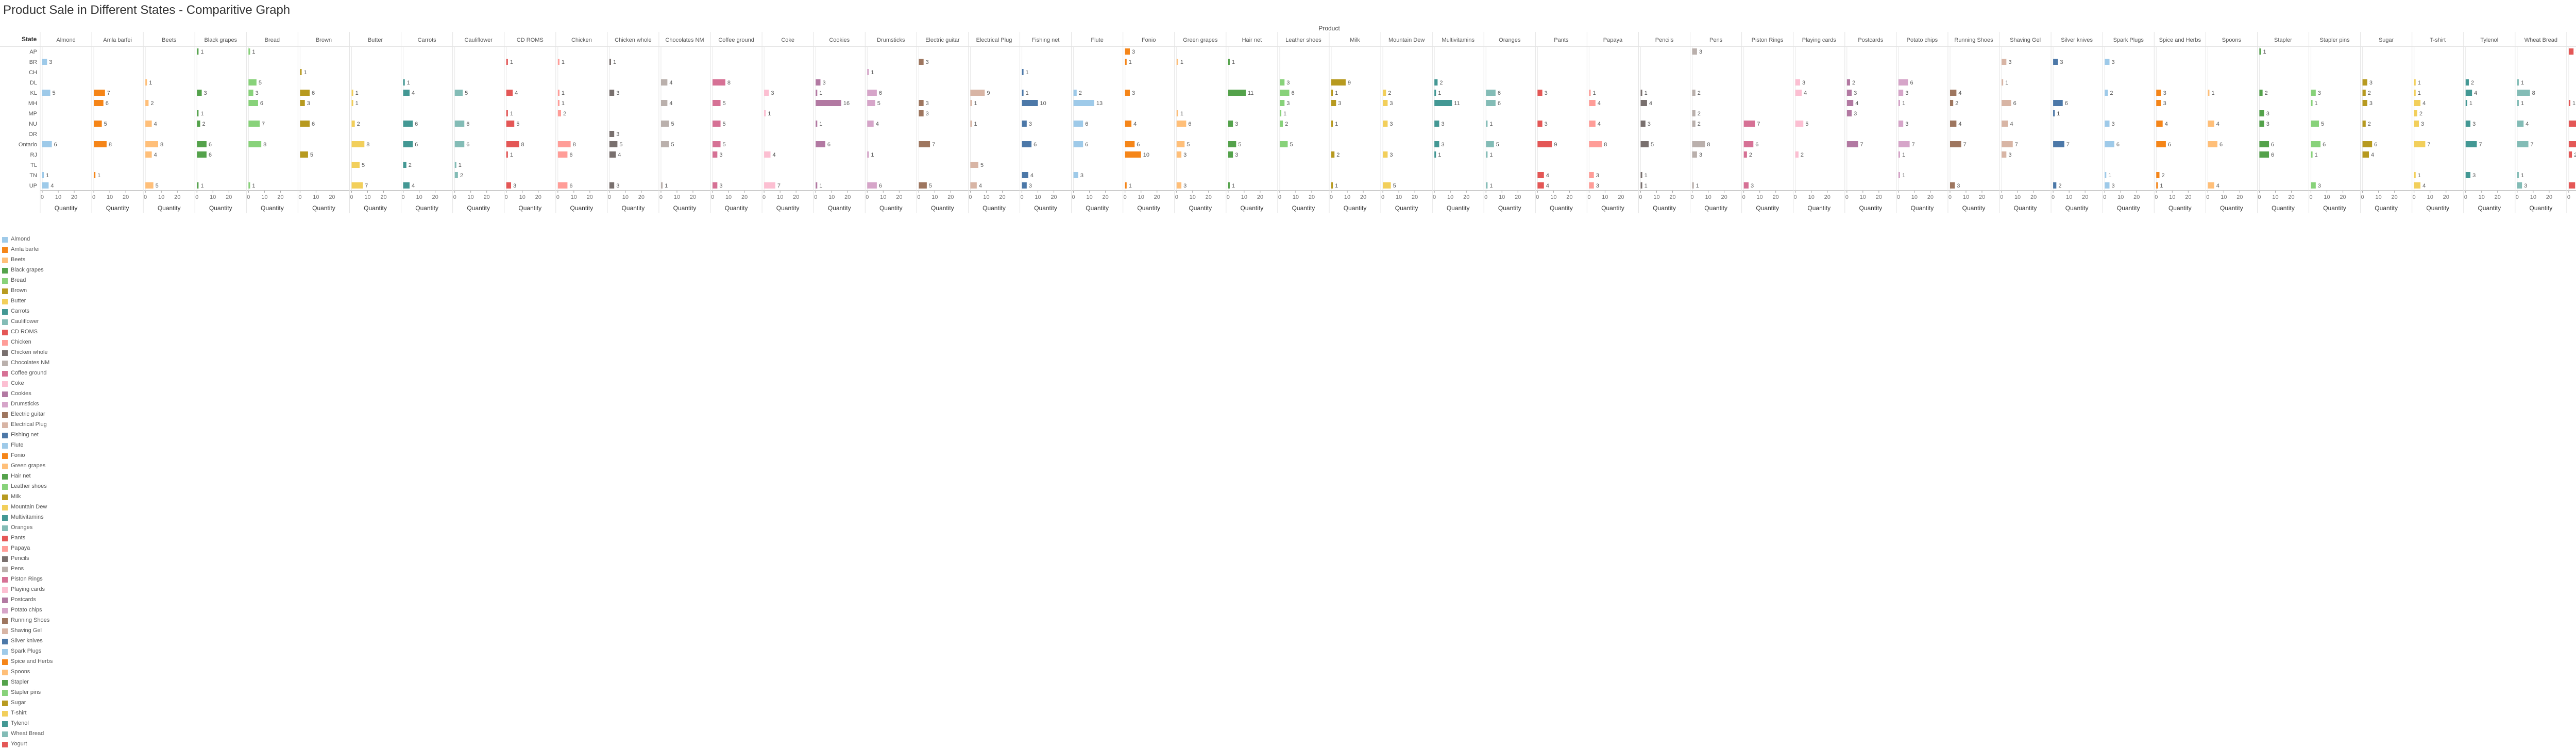 The width and height of the screenshot is (2576, 750). What do you see at coordinates (263, 124) in the screenshot?
I see `bar-label-bread-nu: 7` at bounding box center [263, 124].